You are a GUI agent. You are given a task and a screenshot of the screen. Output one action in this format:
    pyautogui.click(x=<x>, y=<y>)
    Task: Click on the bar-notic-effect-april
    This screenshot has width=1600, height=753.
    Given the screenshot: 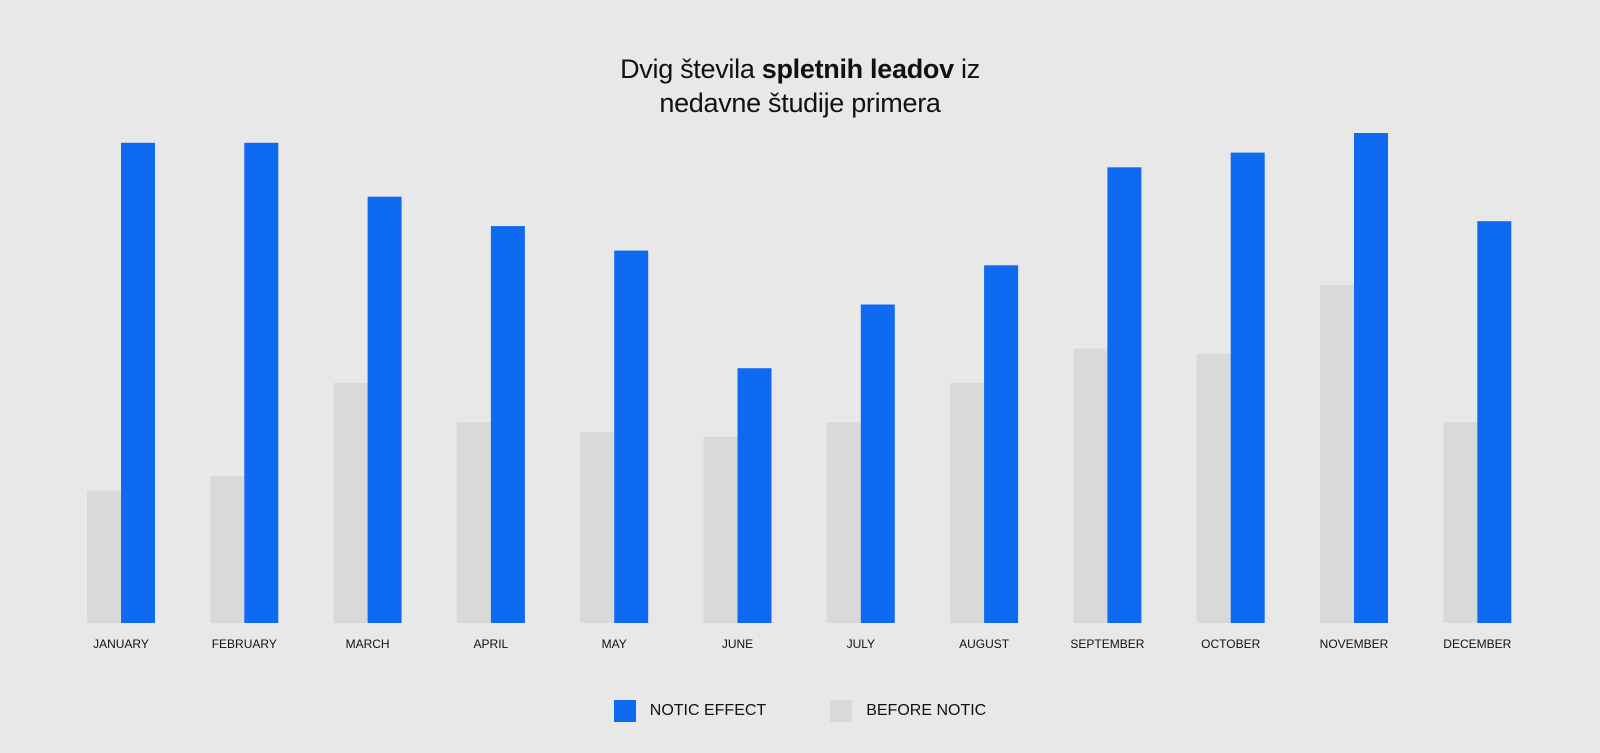 What is the action you would take?
    pyautogui.click(x=507, y=424)
    